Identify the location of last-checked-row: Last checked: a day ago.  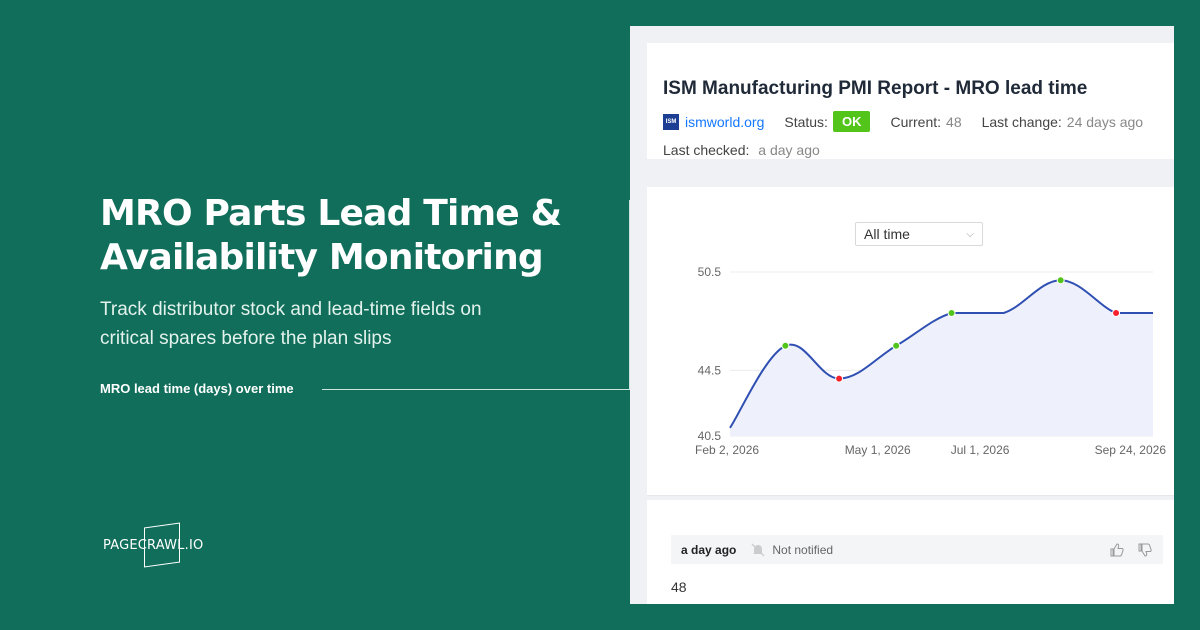
(751, 150).